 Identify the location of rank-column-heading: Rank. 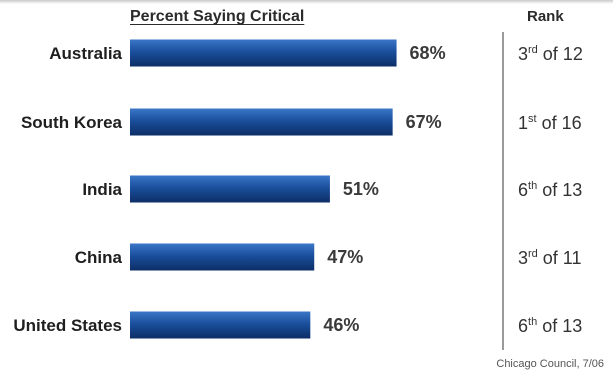
(545, 16).